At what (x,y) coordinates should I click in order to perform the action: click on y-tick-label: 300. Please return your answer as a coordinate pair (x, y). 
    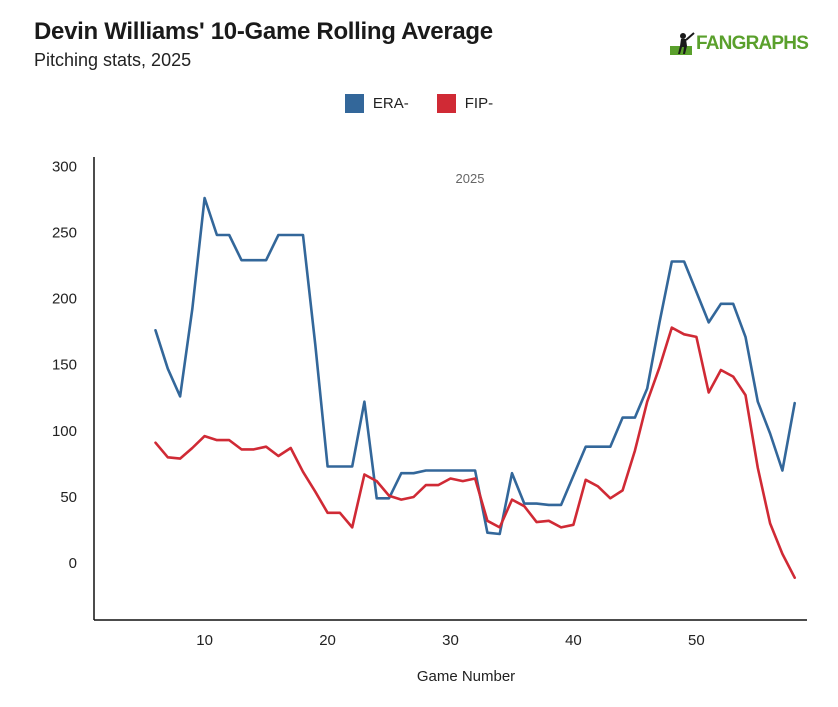
    Looking at the image, I should click on (64, 166).